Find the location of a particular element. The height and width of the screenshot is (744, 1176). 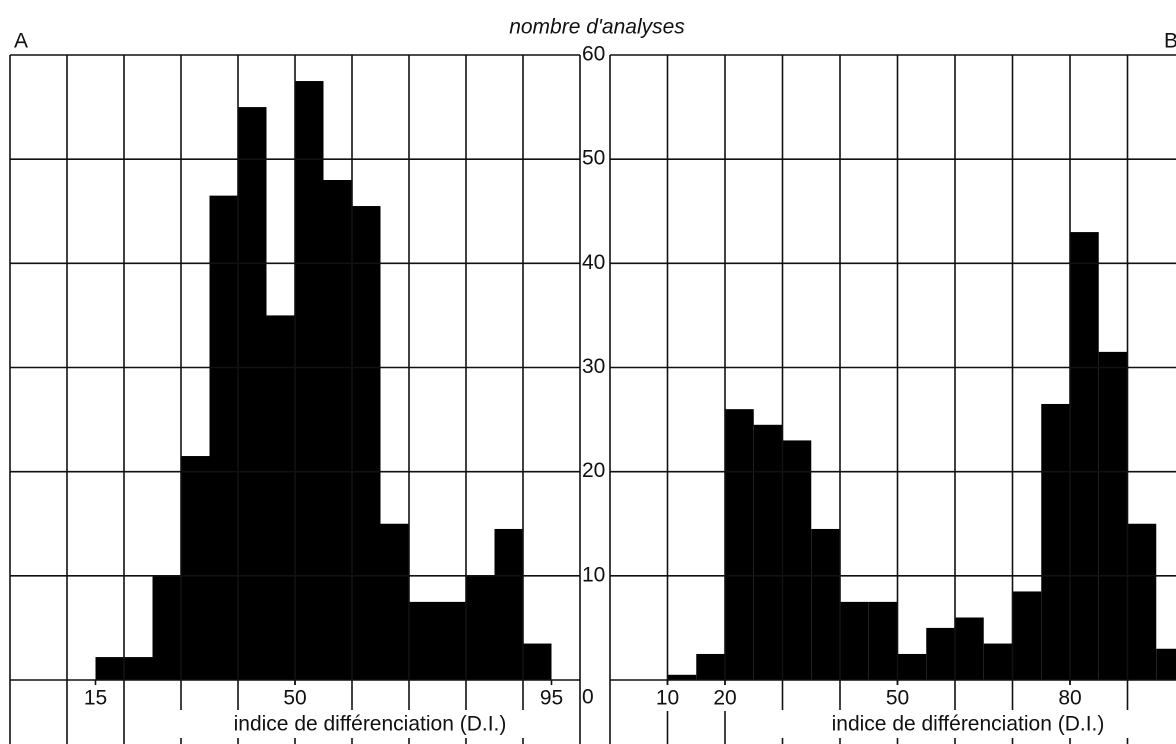

x-tick-label: 15 is located at coordinates (95, 698).